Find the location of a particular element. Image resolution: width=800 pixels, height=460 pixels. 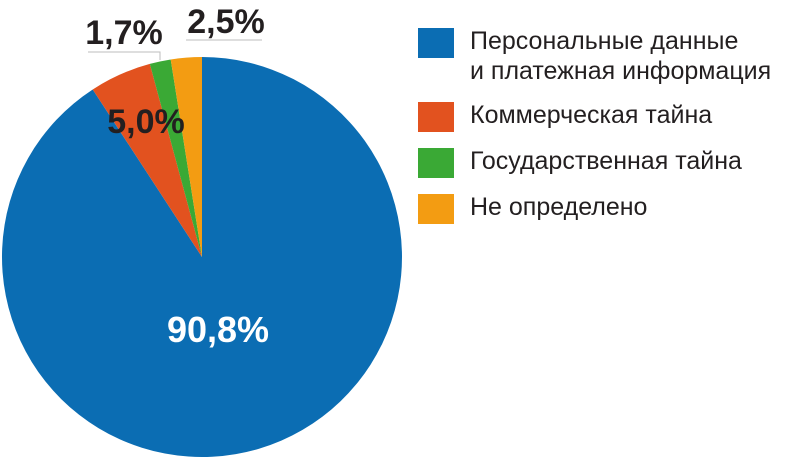

legend-label-commercial-secret: Коммерческая тайна is located at coordinates (591, 115).